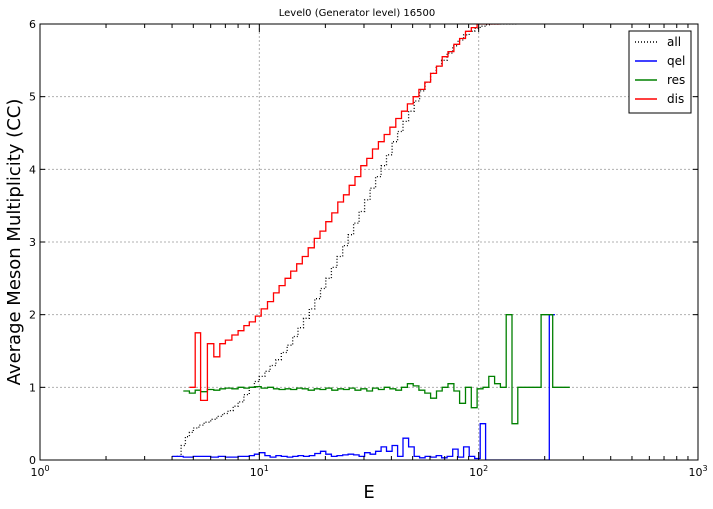  Describe the element at coordinates (660, 72) in the screenshot. I see `legend: all qel res dis` at that location.